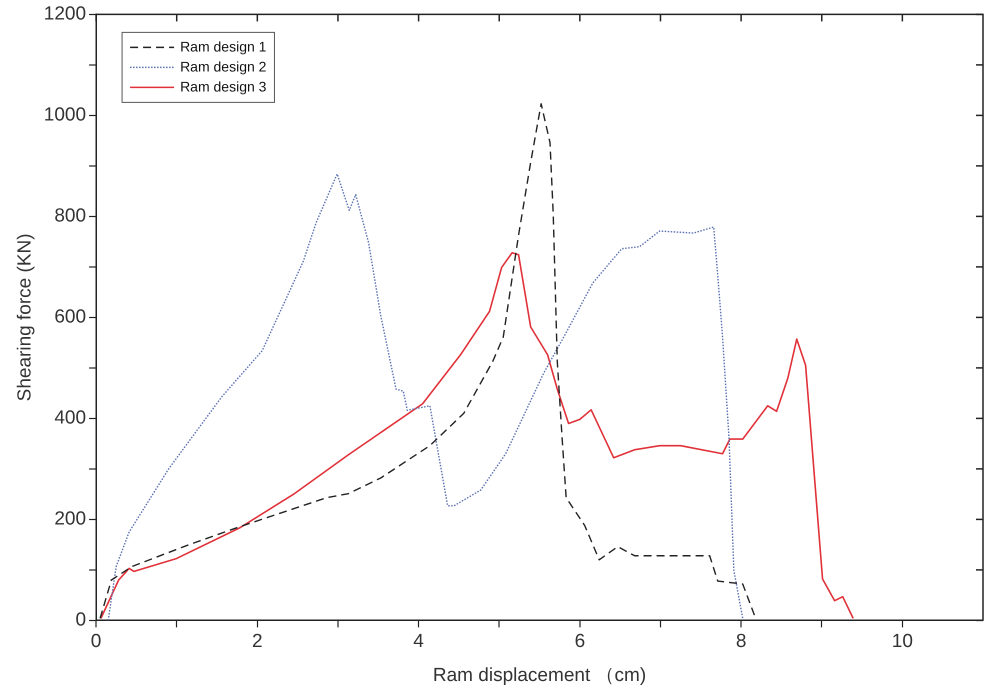 The image size is (985, 699). Describe the element at coordinates (80, 620) in the screenshot. I see `y-tick-label: 0` at that location.